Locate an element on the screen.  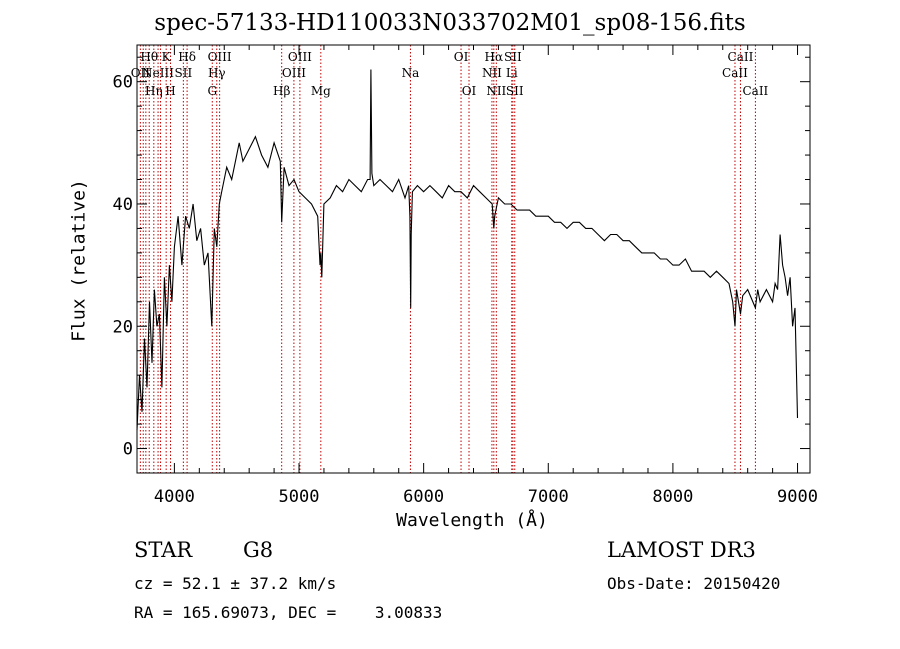
line-label: Hγ is located at coordinates (217, 73).